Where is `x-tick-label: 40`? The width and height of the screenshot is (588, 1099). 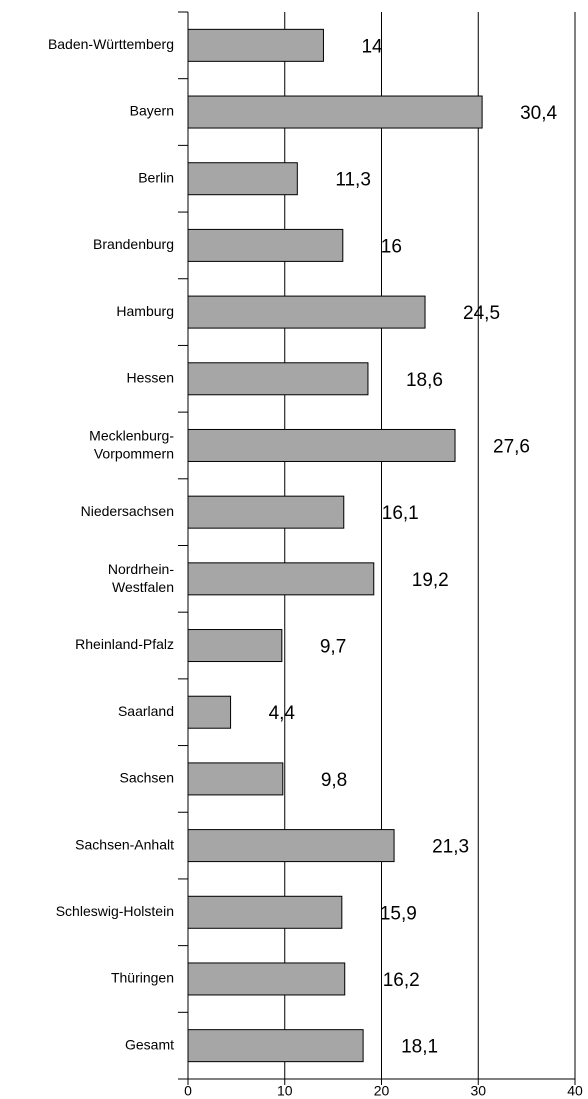
x-tick-label: 40 is located at coordinates (575, 1091).